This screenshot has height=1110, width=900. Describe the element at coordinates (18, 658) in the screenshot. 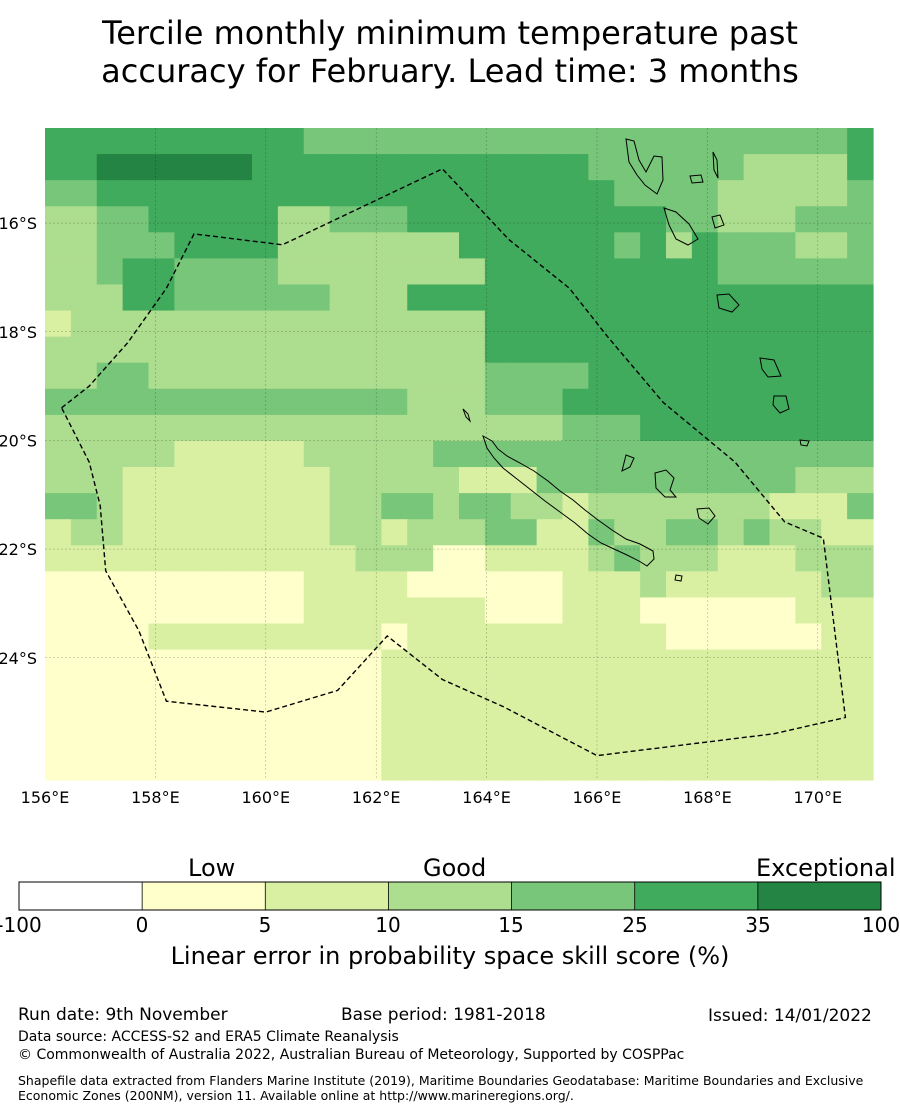

I see `latitude-tick-label: 24°S` at that location.